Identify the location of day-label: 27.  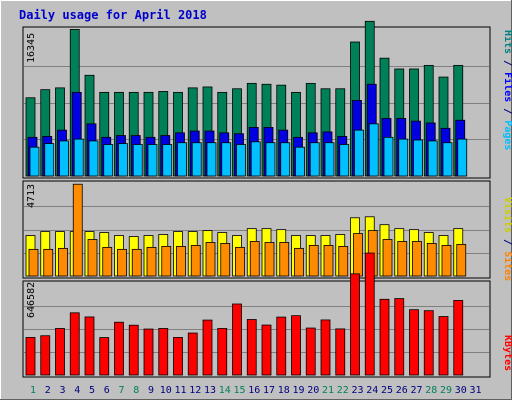
(416, 390).